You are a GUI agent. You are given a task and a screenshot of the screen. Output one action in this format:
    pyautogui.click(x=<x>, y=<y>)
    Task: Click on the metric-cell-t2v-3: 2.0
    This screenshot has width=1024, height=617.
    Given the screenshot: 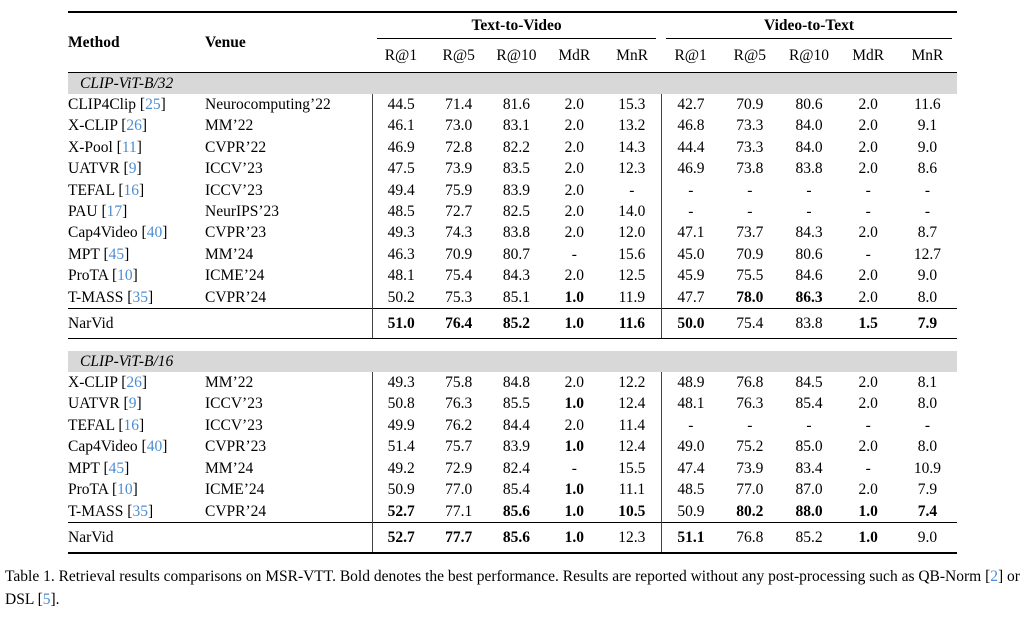 What is the action you would take?
    pyautogui.click(x=574, y=212)
    